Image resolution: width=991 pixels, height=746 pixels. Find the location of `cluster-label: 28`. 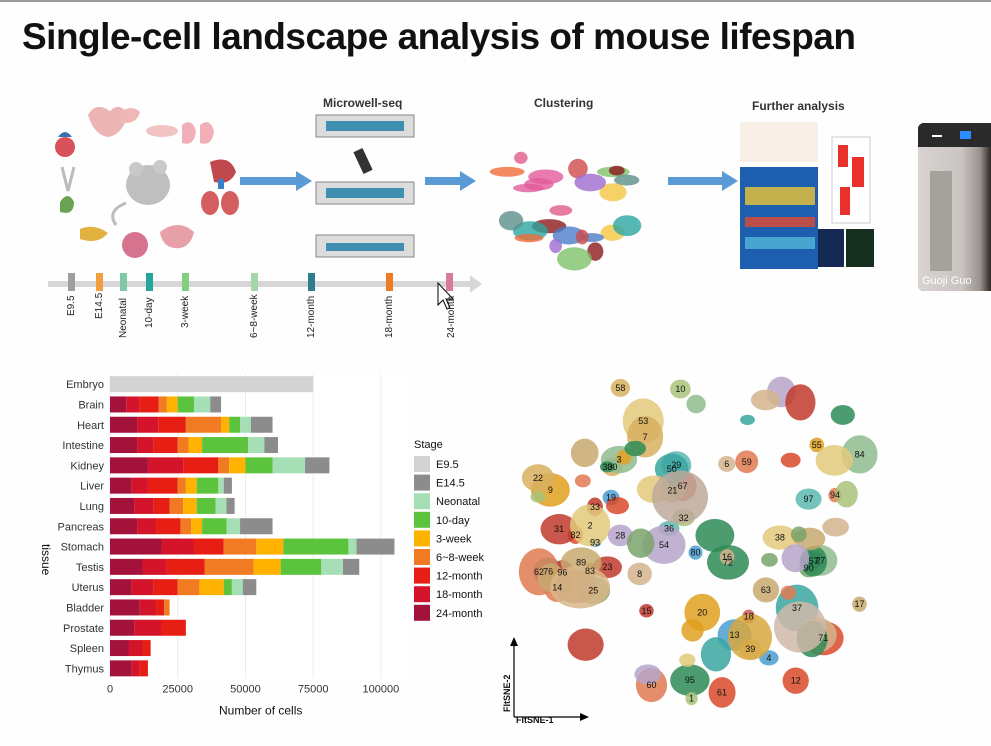

cluster-label: 28 is located at coordinates (620, 535).